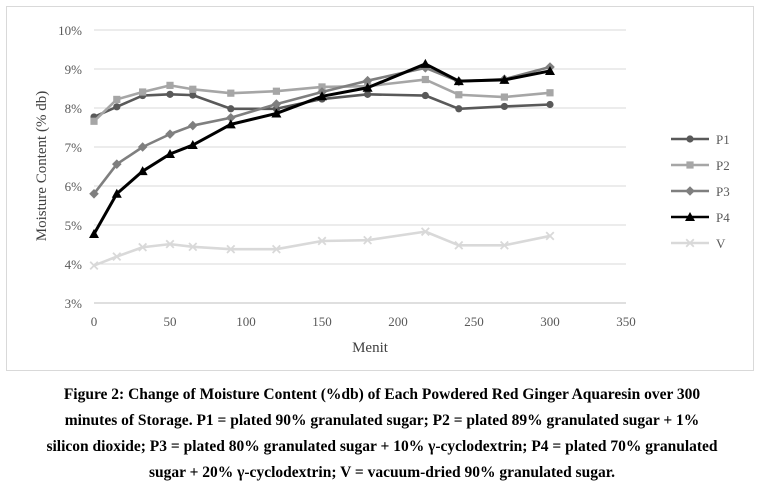 The width and height of the screenshot is (763, 498). What do you see at coordinates (94, 321) in the screenshot?
I see `x-tick-label: 0` at bounding box center [94, 321].